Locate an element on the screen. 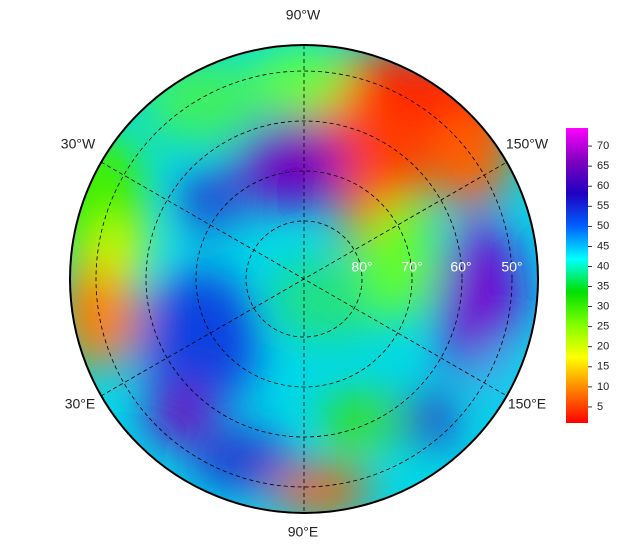 The width and height of the screenshot is (625, 552). lon-label: 30°E is located at coordinates (80, 404).